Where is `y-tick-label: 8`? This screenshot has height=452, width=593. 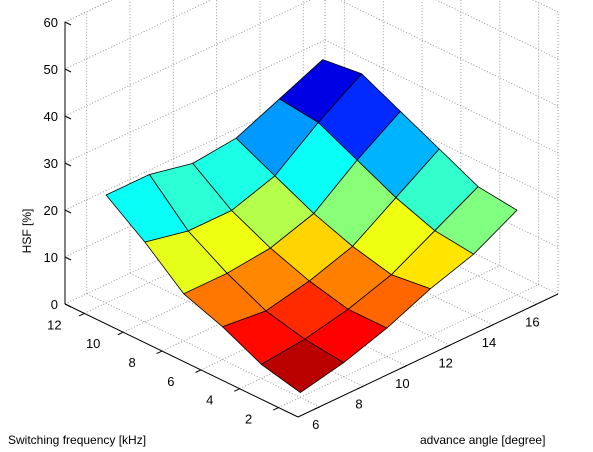 y-tick-label: 8 is located at coordinates (131, 362).